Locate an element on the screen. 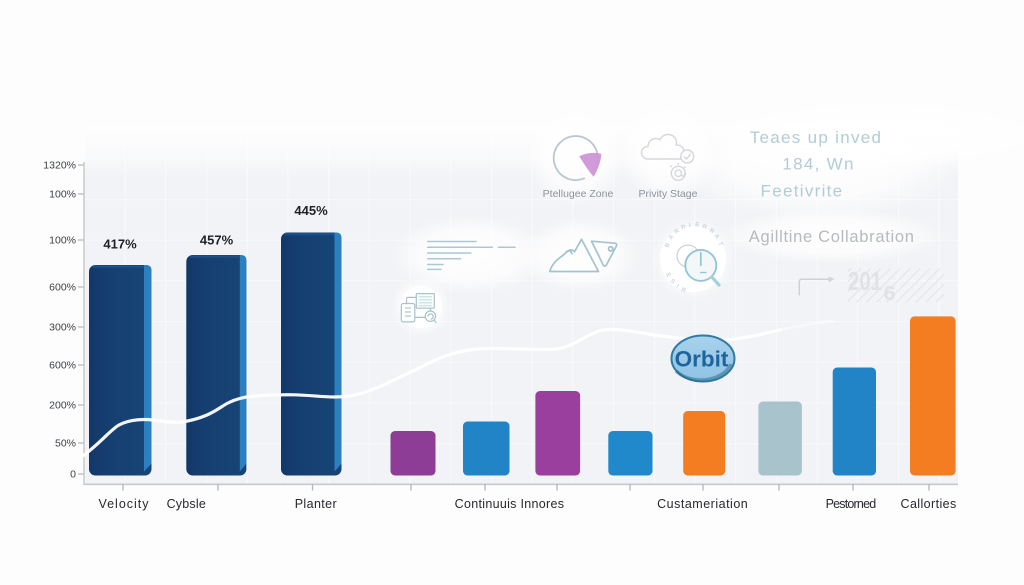 The image size is (1024, 585). svg-text: 201 is located at coordinates (865, 281).